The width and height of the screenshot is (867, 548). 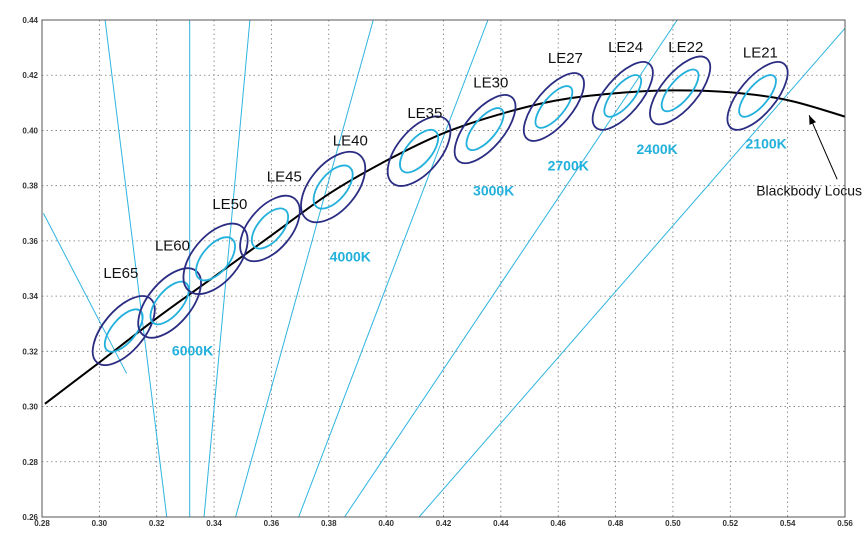 What do you see at coordinates (100, 523) in the screenshot?
I see `x-tick-label: 0.30` at bounding box center [100, 523].